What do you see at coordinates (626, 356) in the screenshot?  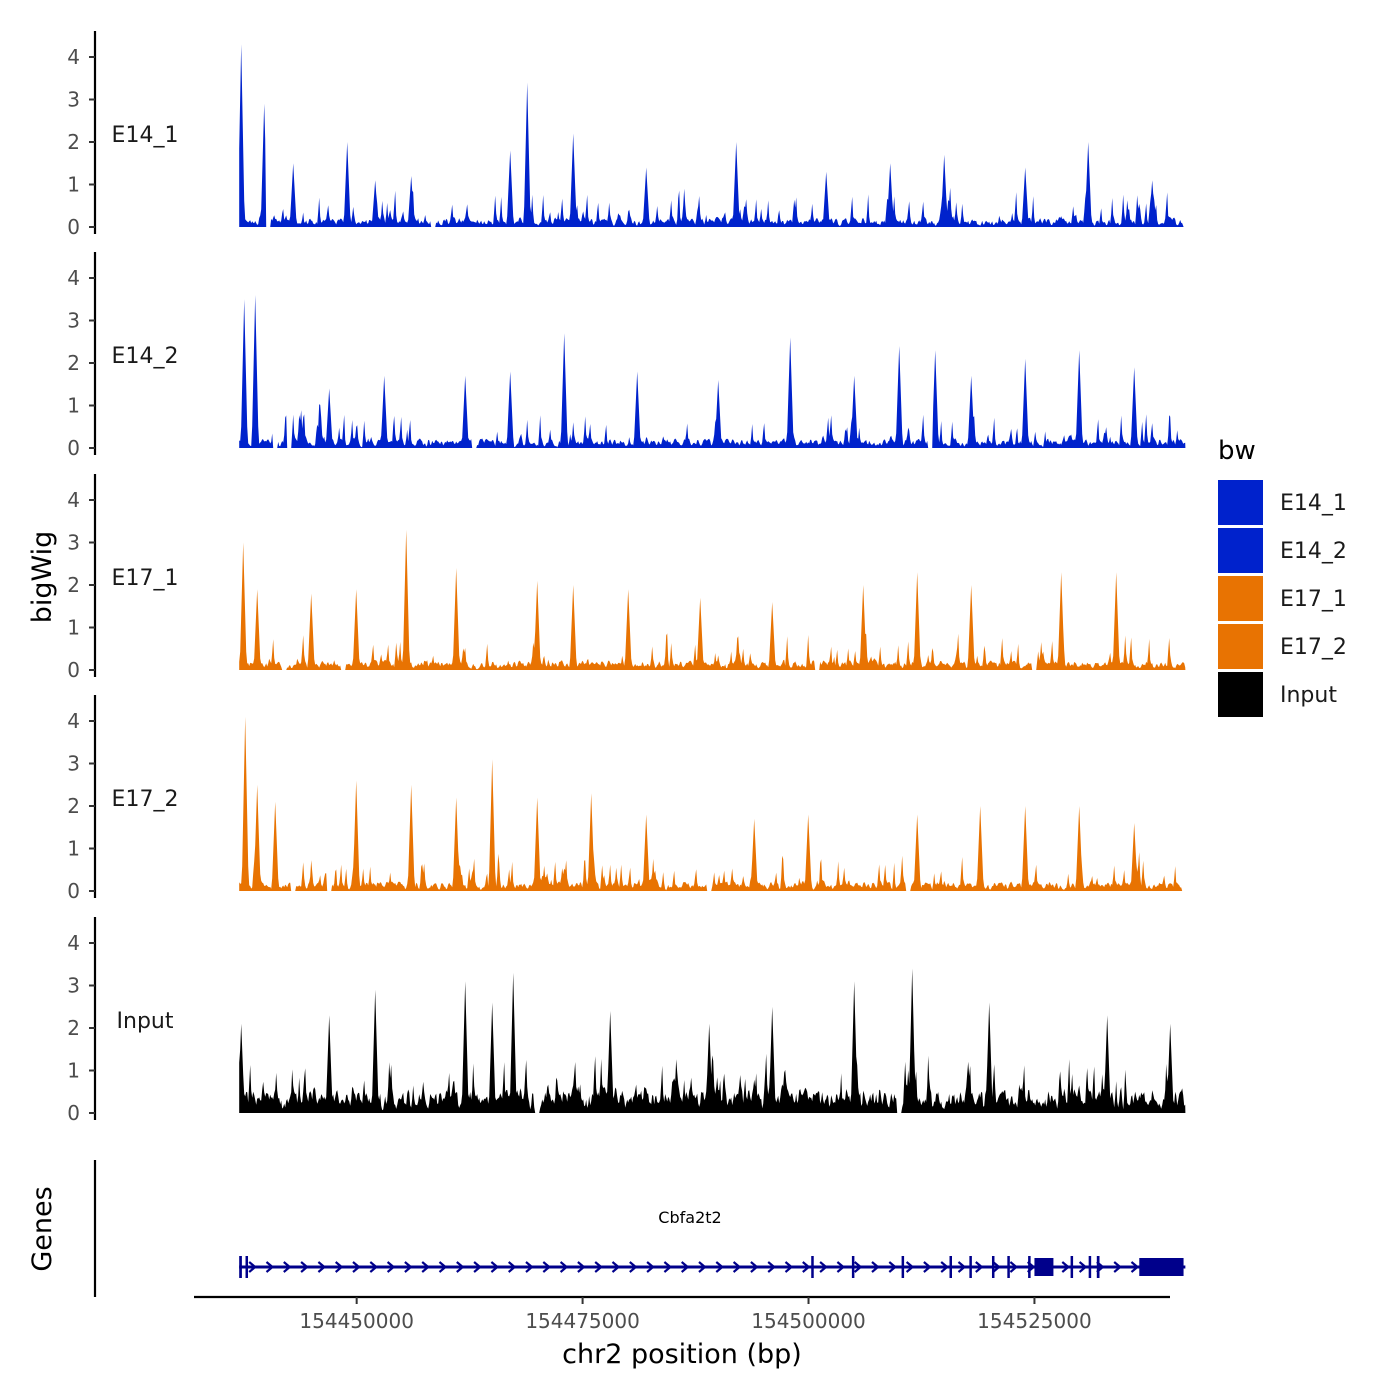 I see `track-e14-2: 0 1 2 3 4 E14_2` at bounding box center [626, 356].